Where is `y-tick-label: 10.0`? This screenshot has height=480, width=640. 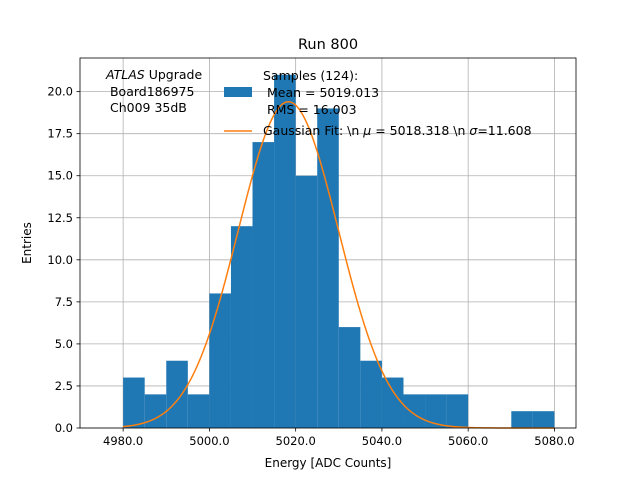
y-tick-label: 10.0 is located at coordinates (60, 260).